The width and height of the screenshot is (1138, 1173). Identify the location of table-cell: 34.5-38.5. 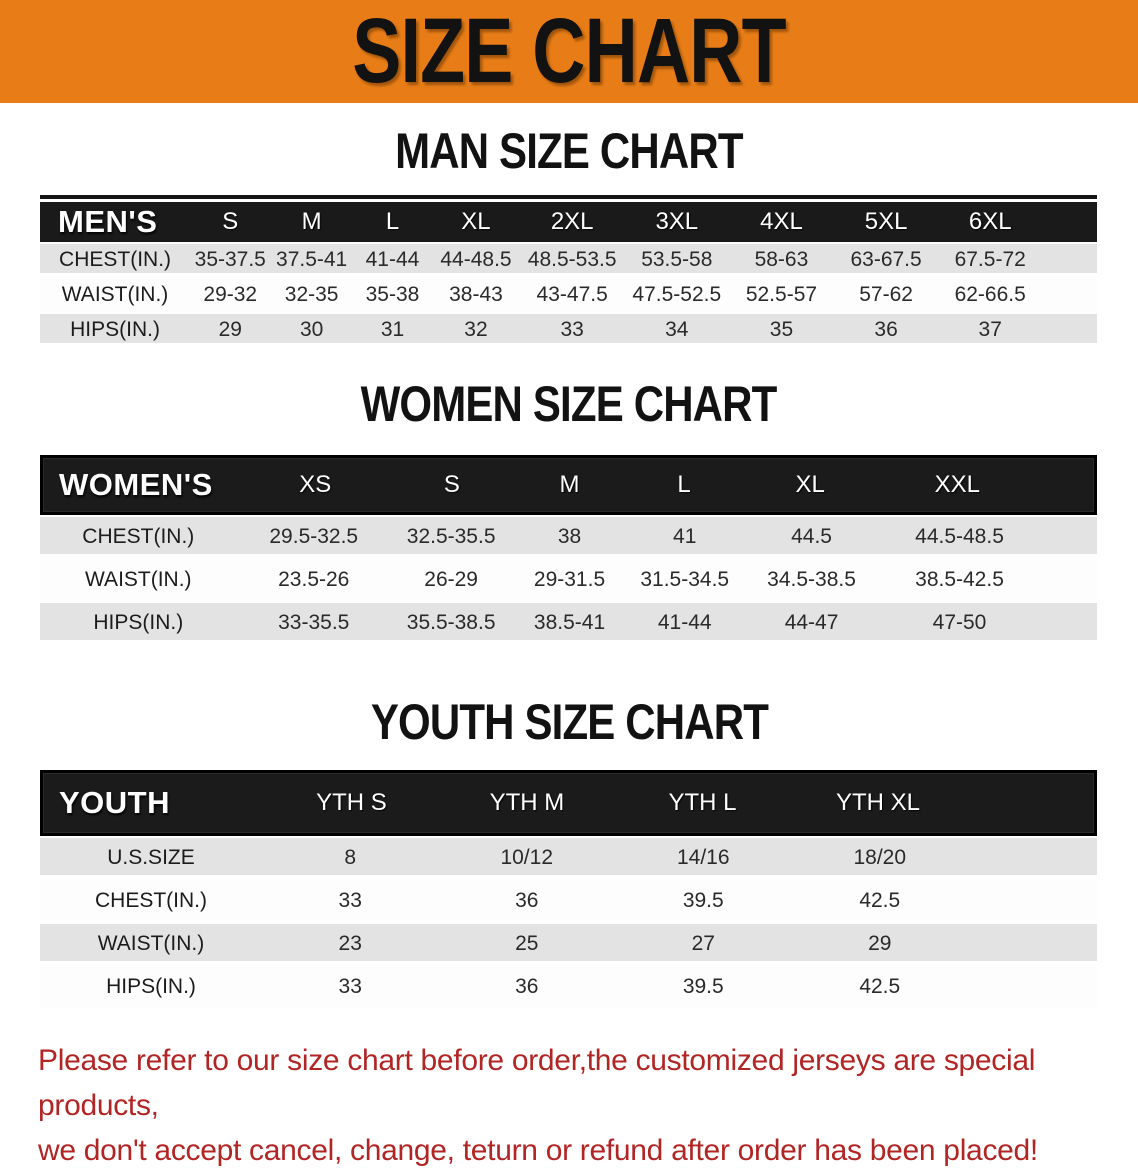
(811, 579).